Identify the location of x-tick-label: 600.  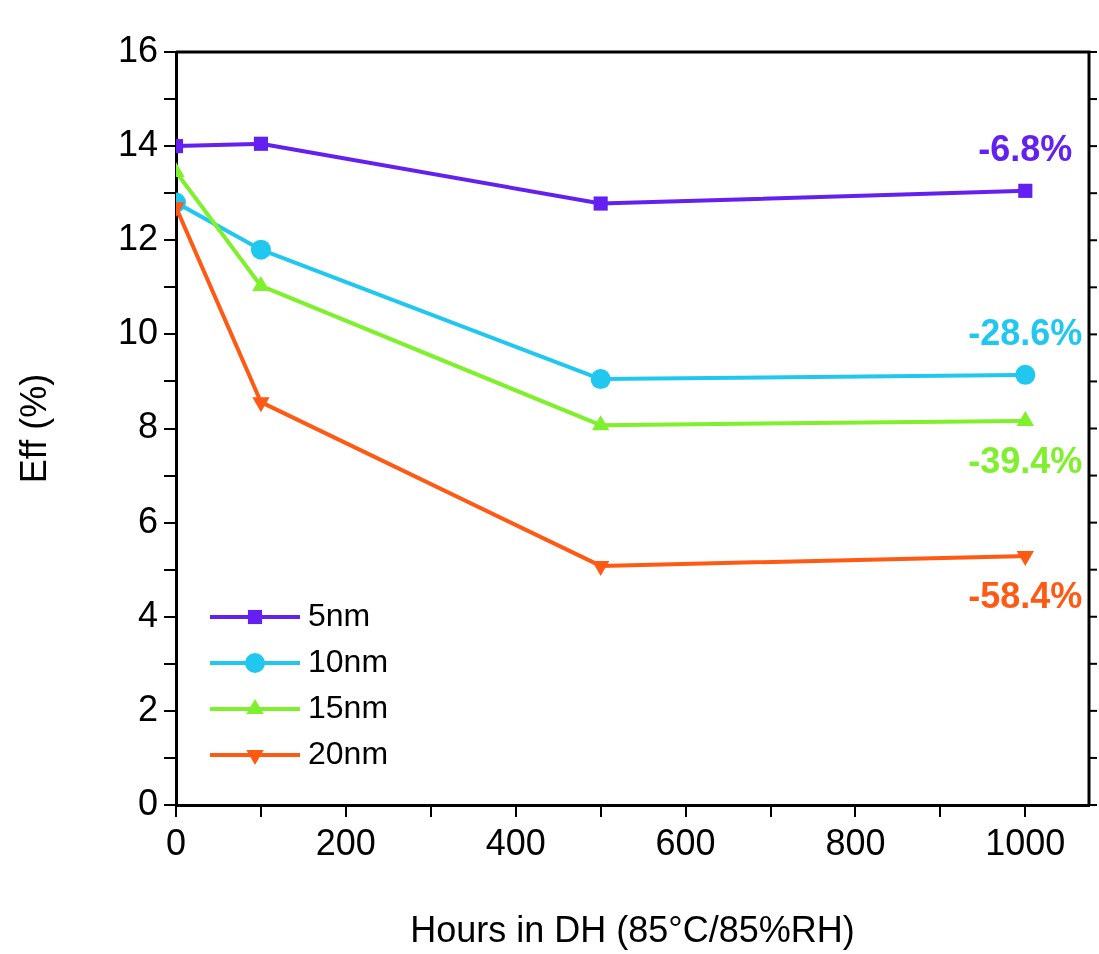
(685, 842).